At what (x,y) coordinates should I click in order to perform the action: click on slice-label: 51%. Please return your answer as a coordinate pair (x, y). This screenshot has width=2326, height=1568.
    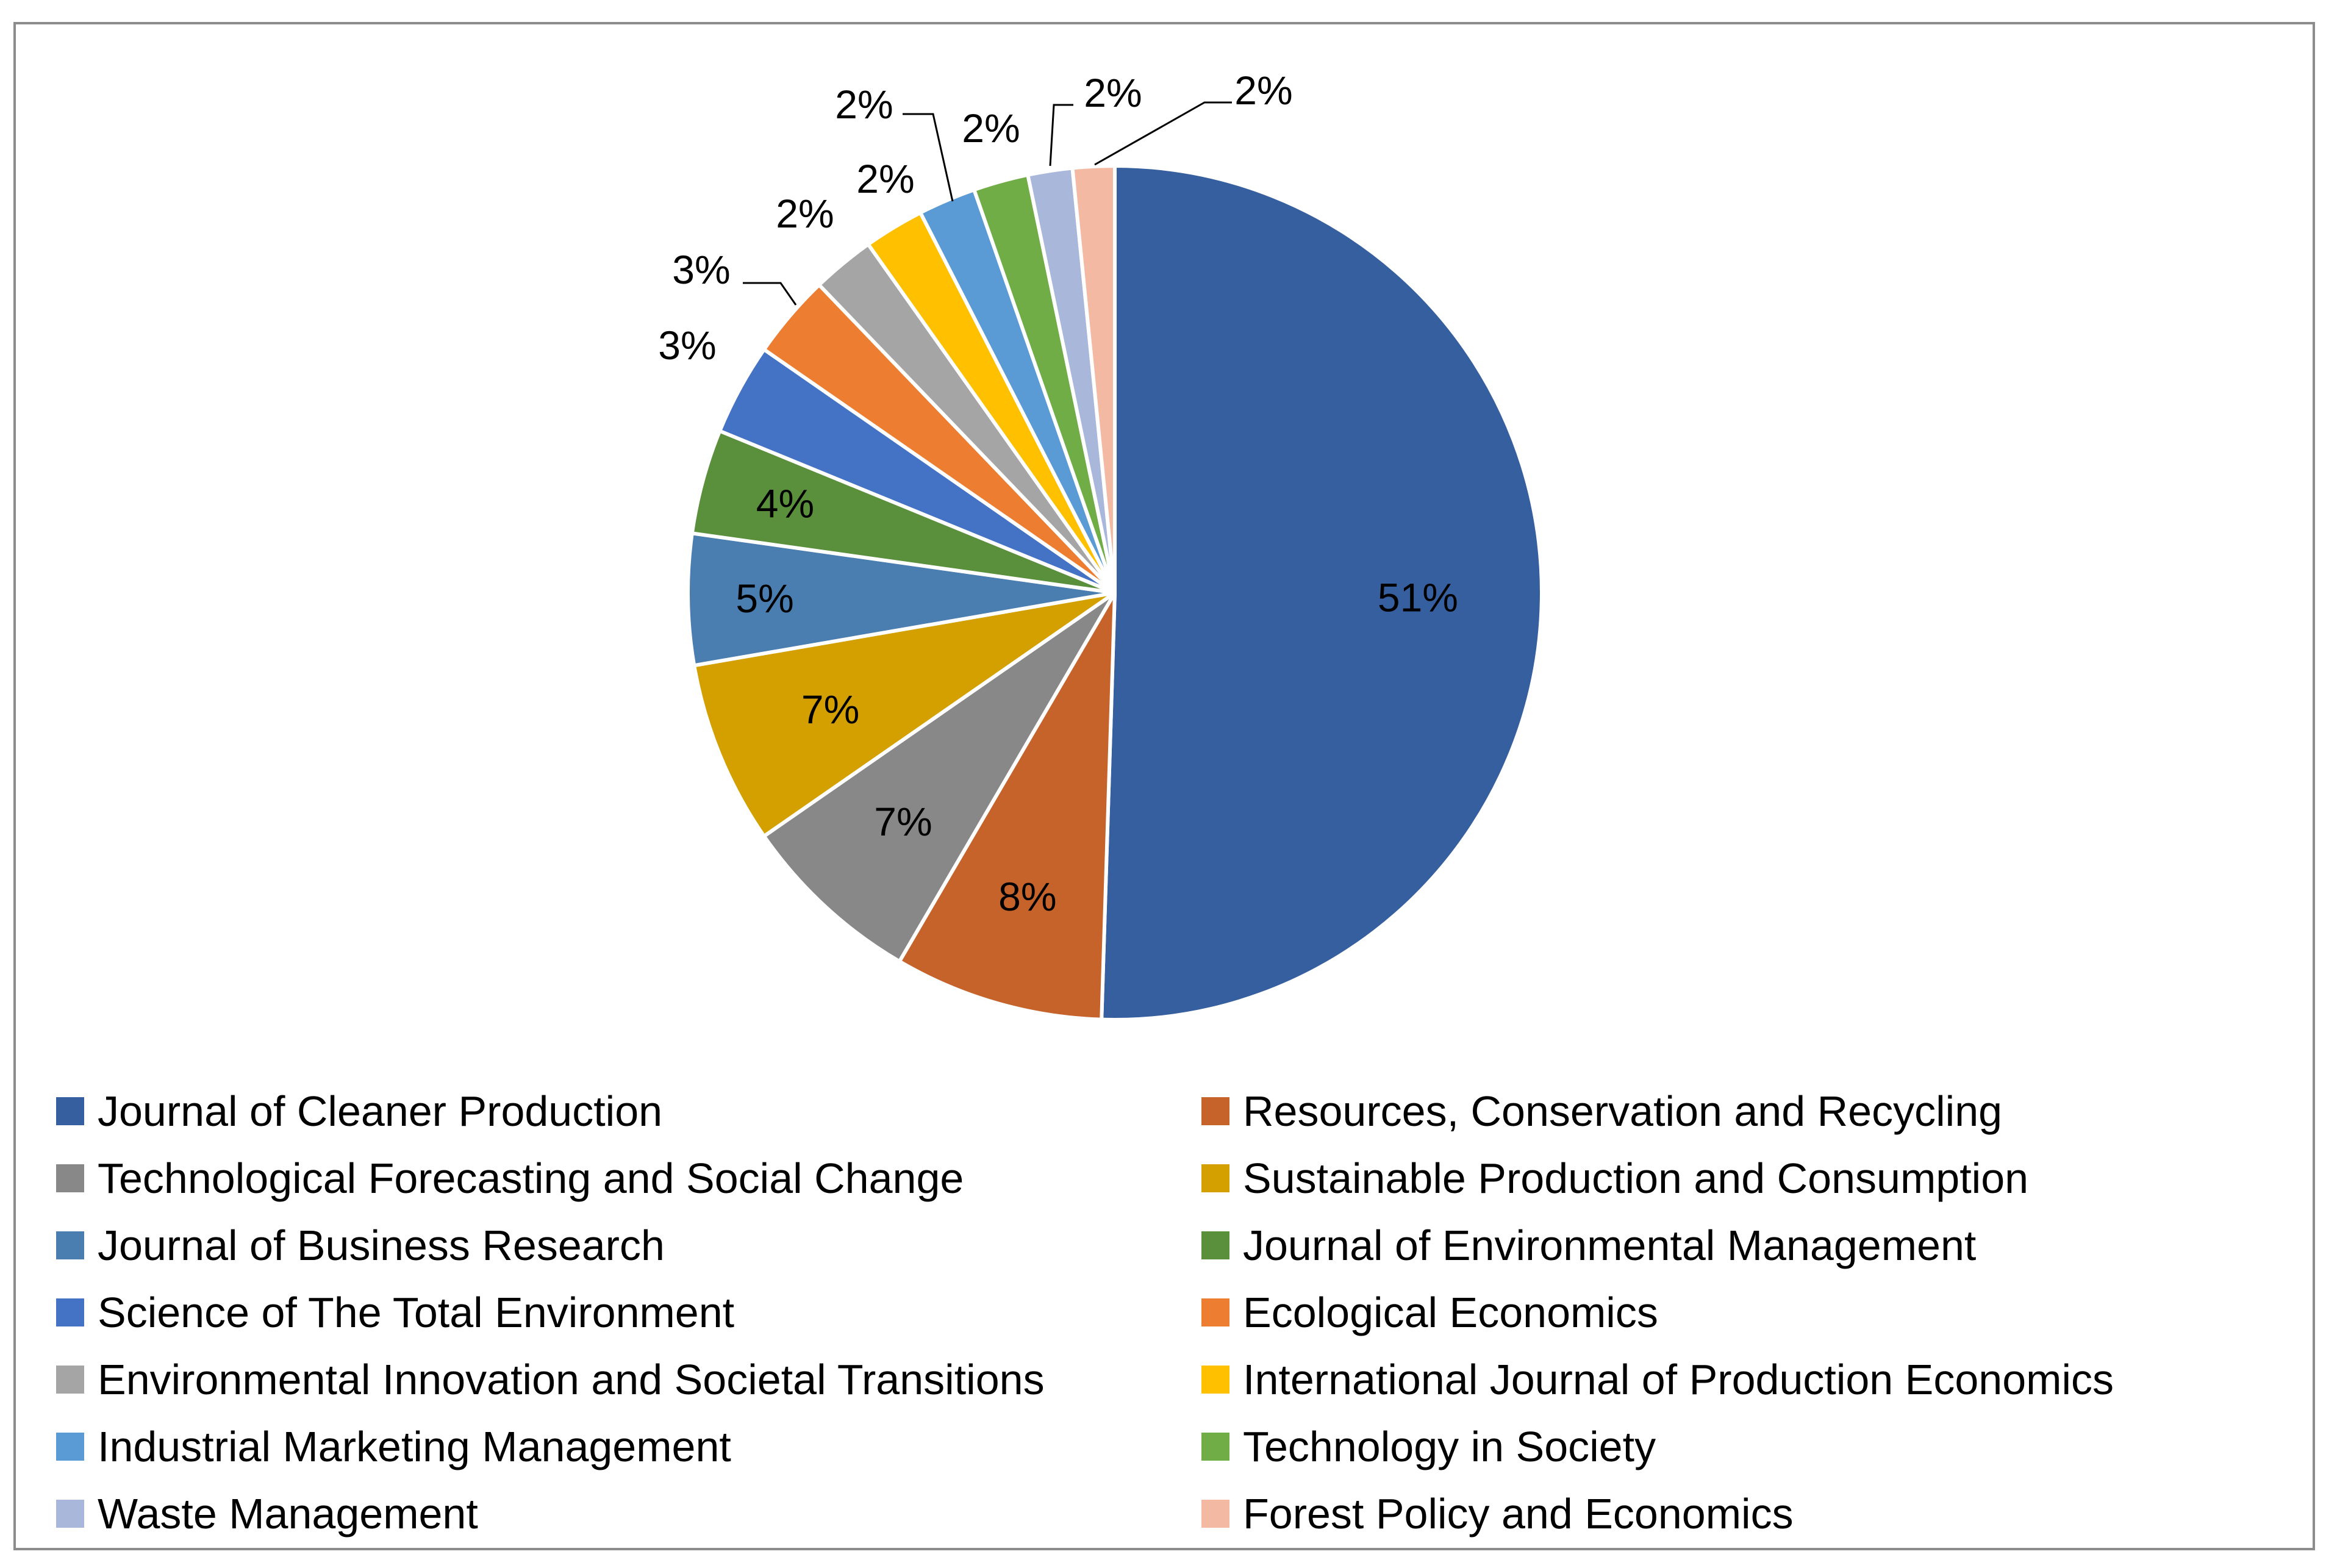
    Looking at the image, I should click on (1418, 597).